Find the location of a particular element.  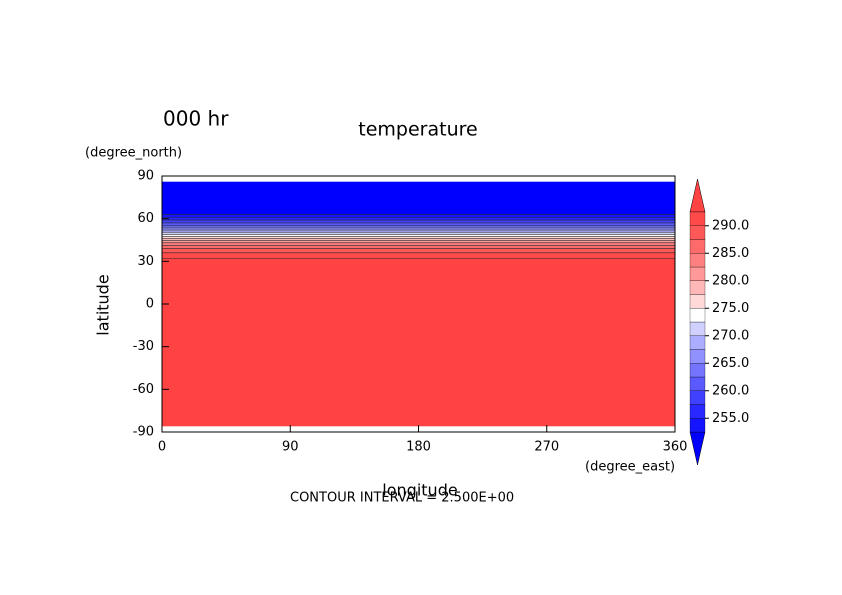

colorbar-label: 290.0 is located at coordinates (730, 225).